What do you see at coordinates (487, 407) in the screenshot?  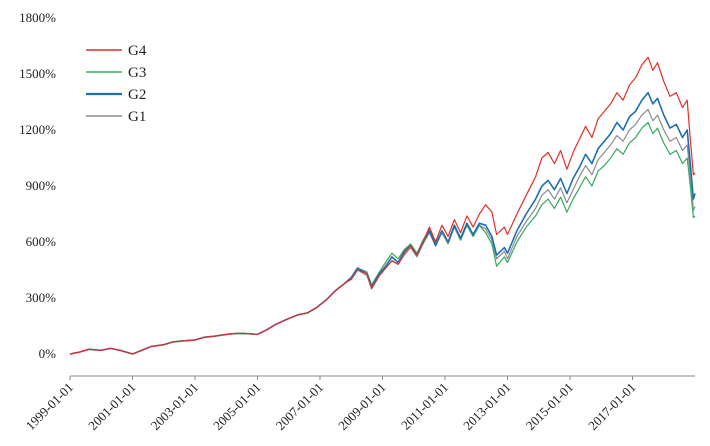 I see `x-tick-label: 2013-01-01` at bounding box center [487, 407].